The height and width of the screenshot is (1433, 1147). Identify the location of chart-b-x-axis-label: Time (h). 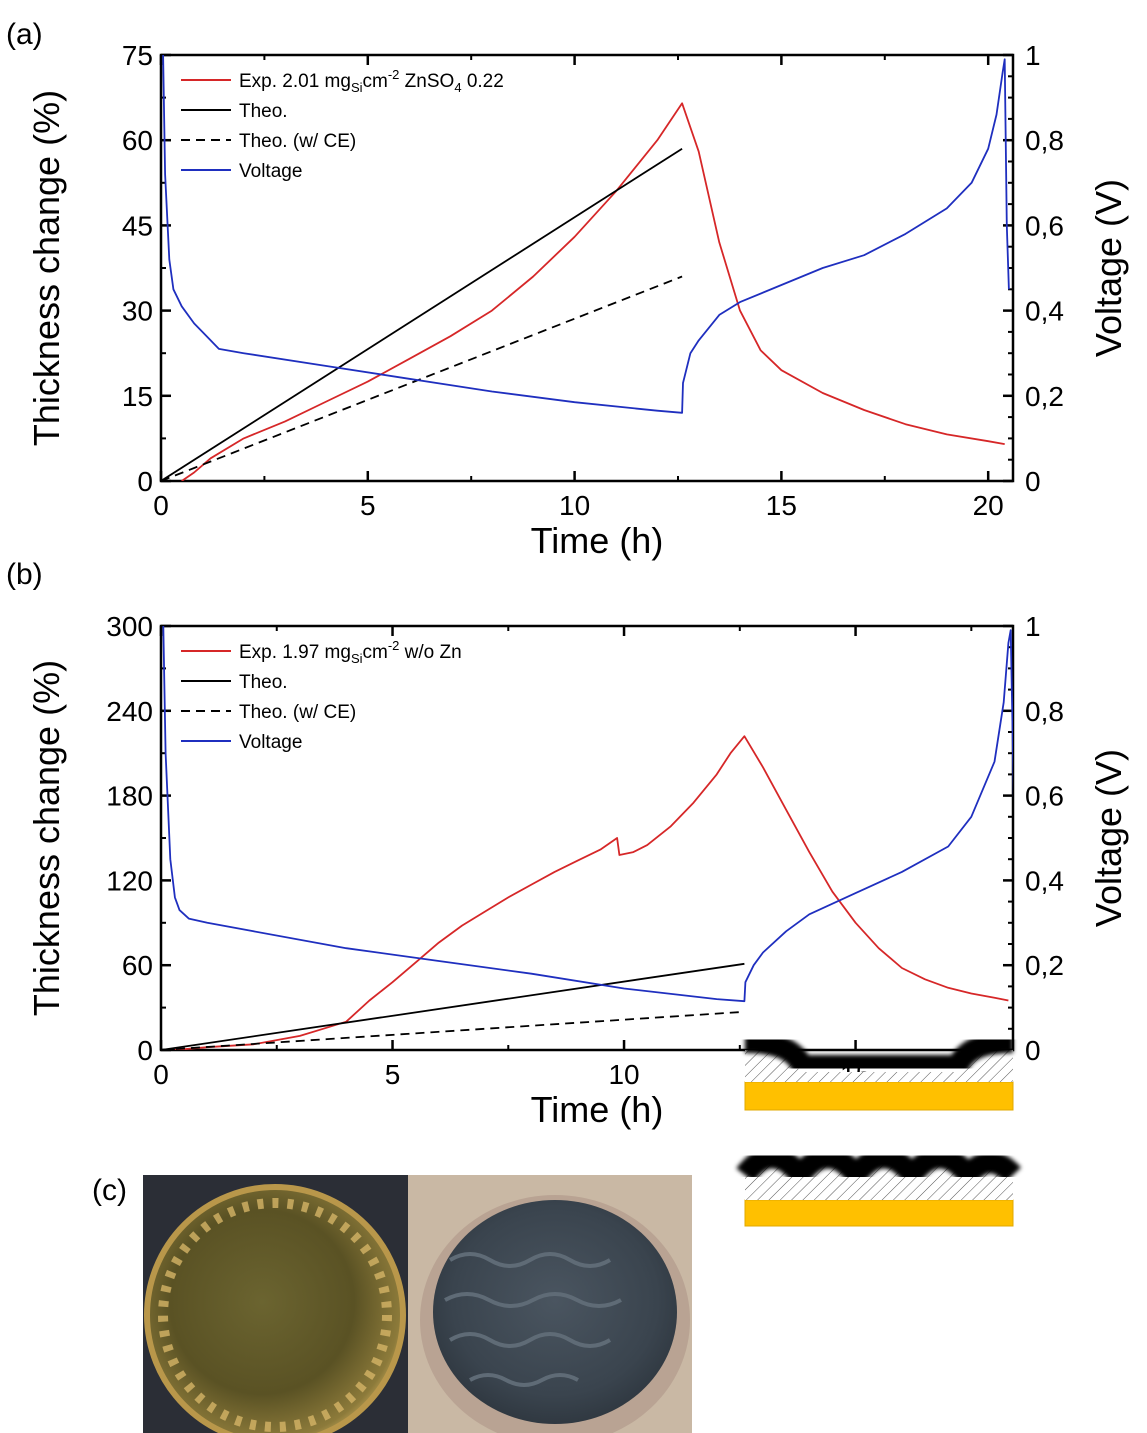
(597, 1109).